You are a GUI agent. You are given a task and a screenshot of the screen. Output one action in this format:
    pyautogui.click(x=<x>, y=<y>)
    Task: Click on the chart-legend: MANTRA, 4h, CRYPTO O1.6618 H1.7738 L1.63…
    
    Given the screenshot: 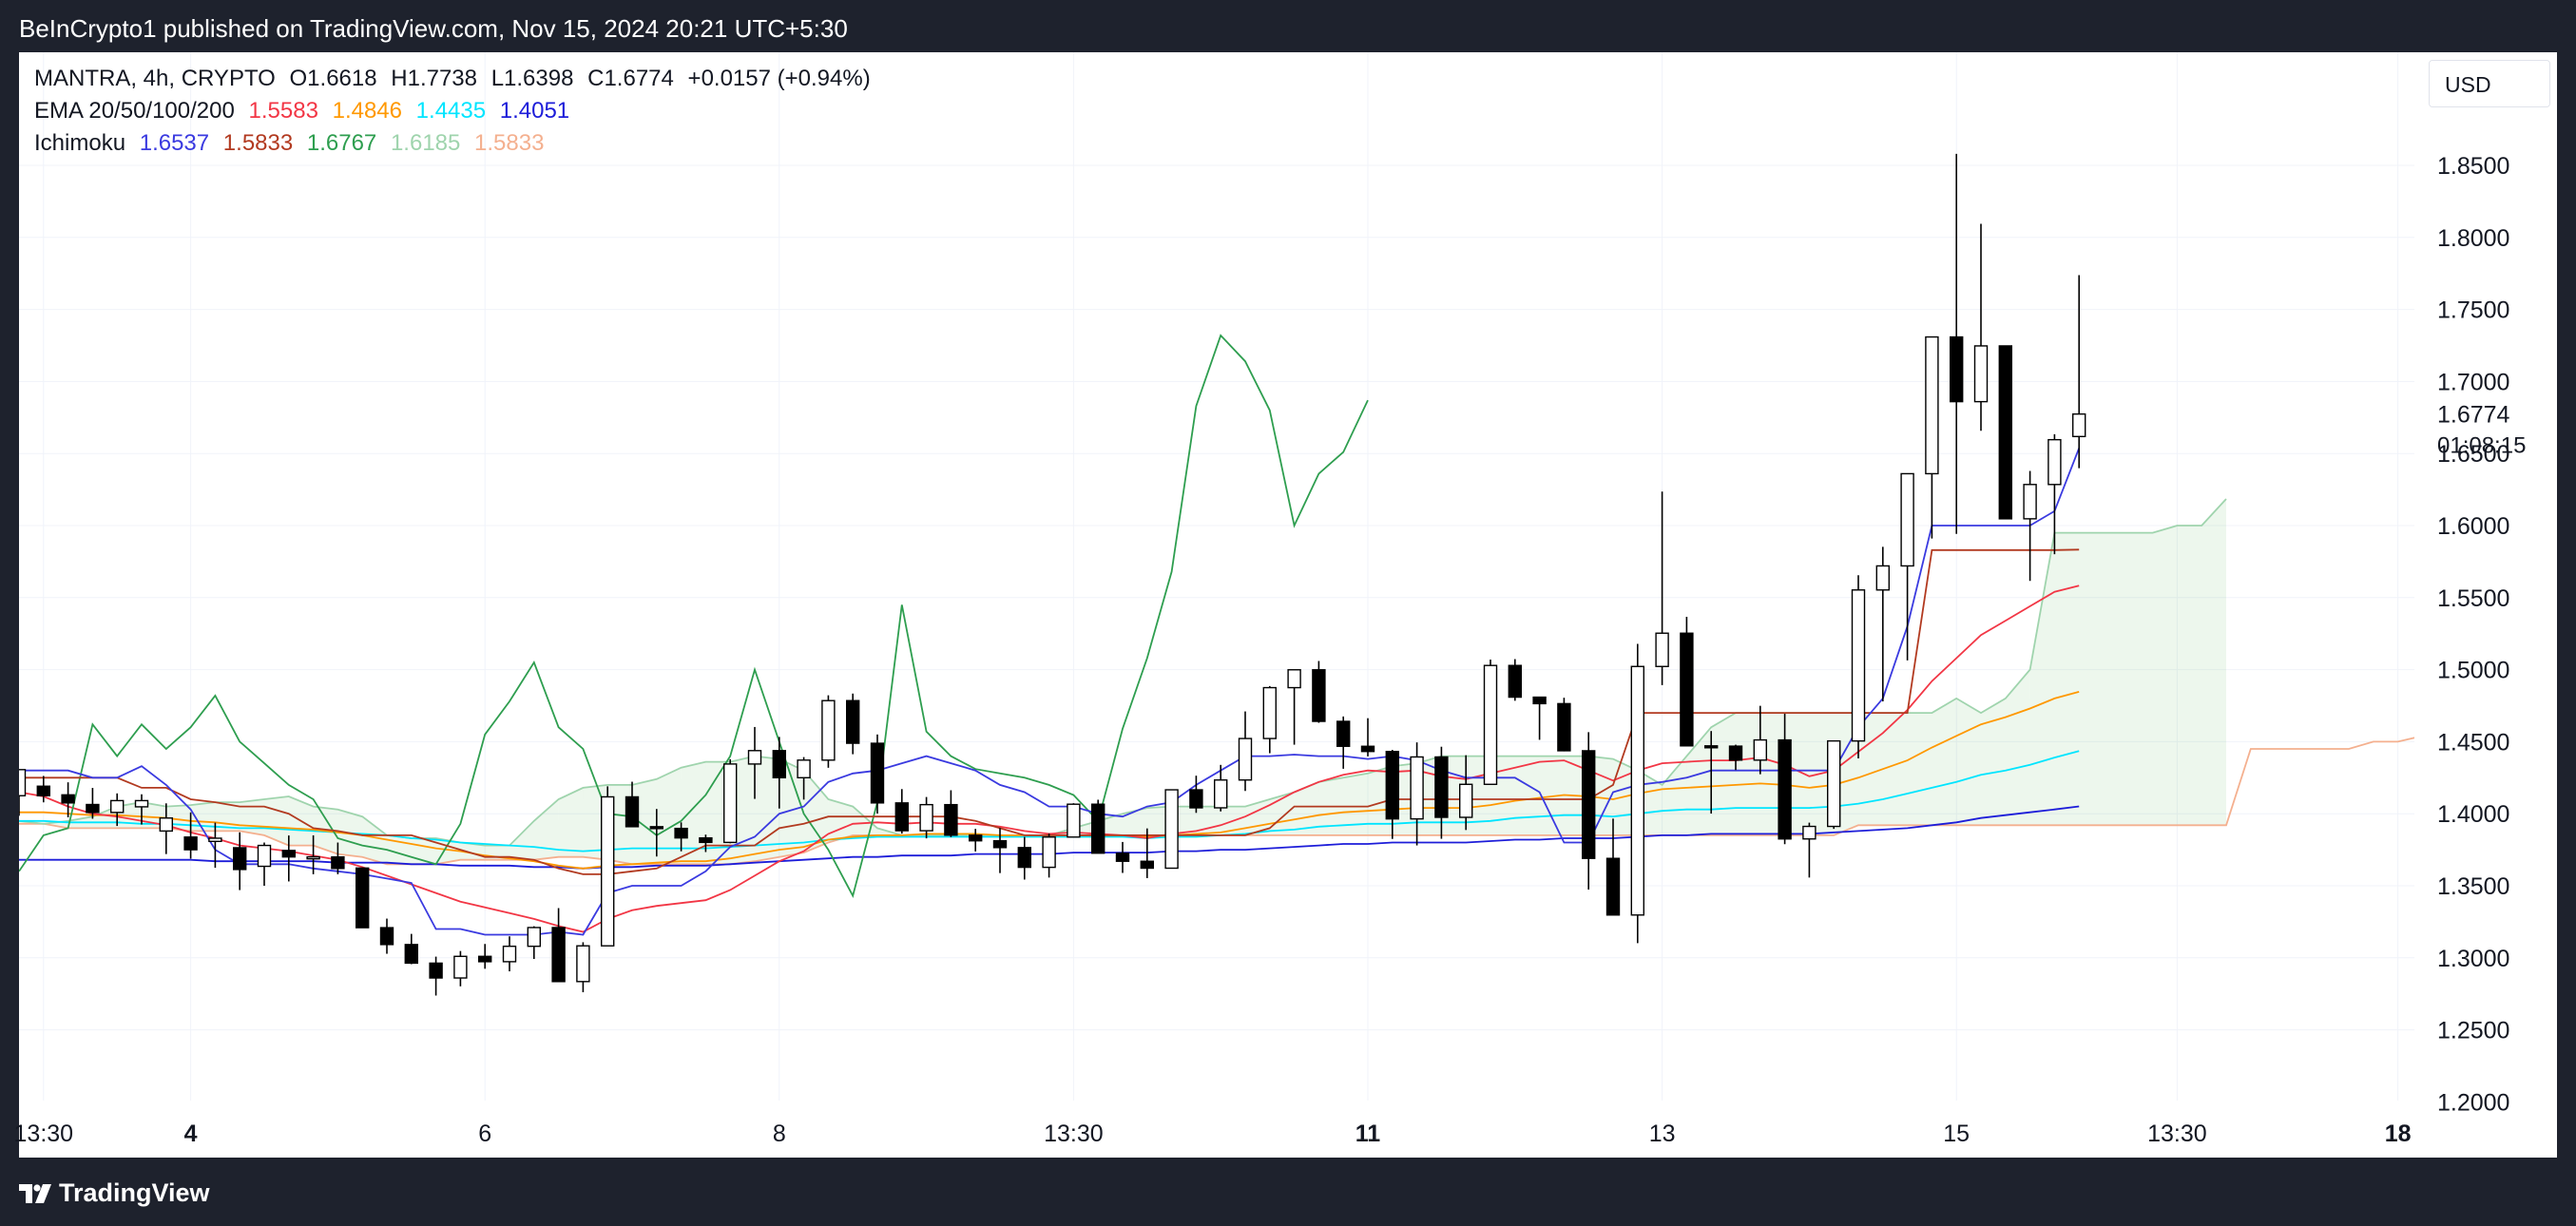 What is the action you would take?
    pyautogui.click(x=456, y=112)
    